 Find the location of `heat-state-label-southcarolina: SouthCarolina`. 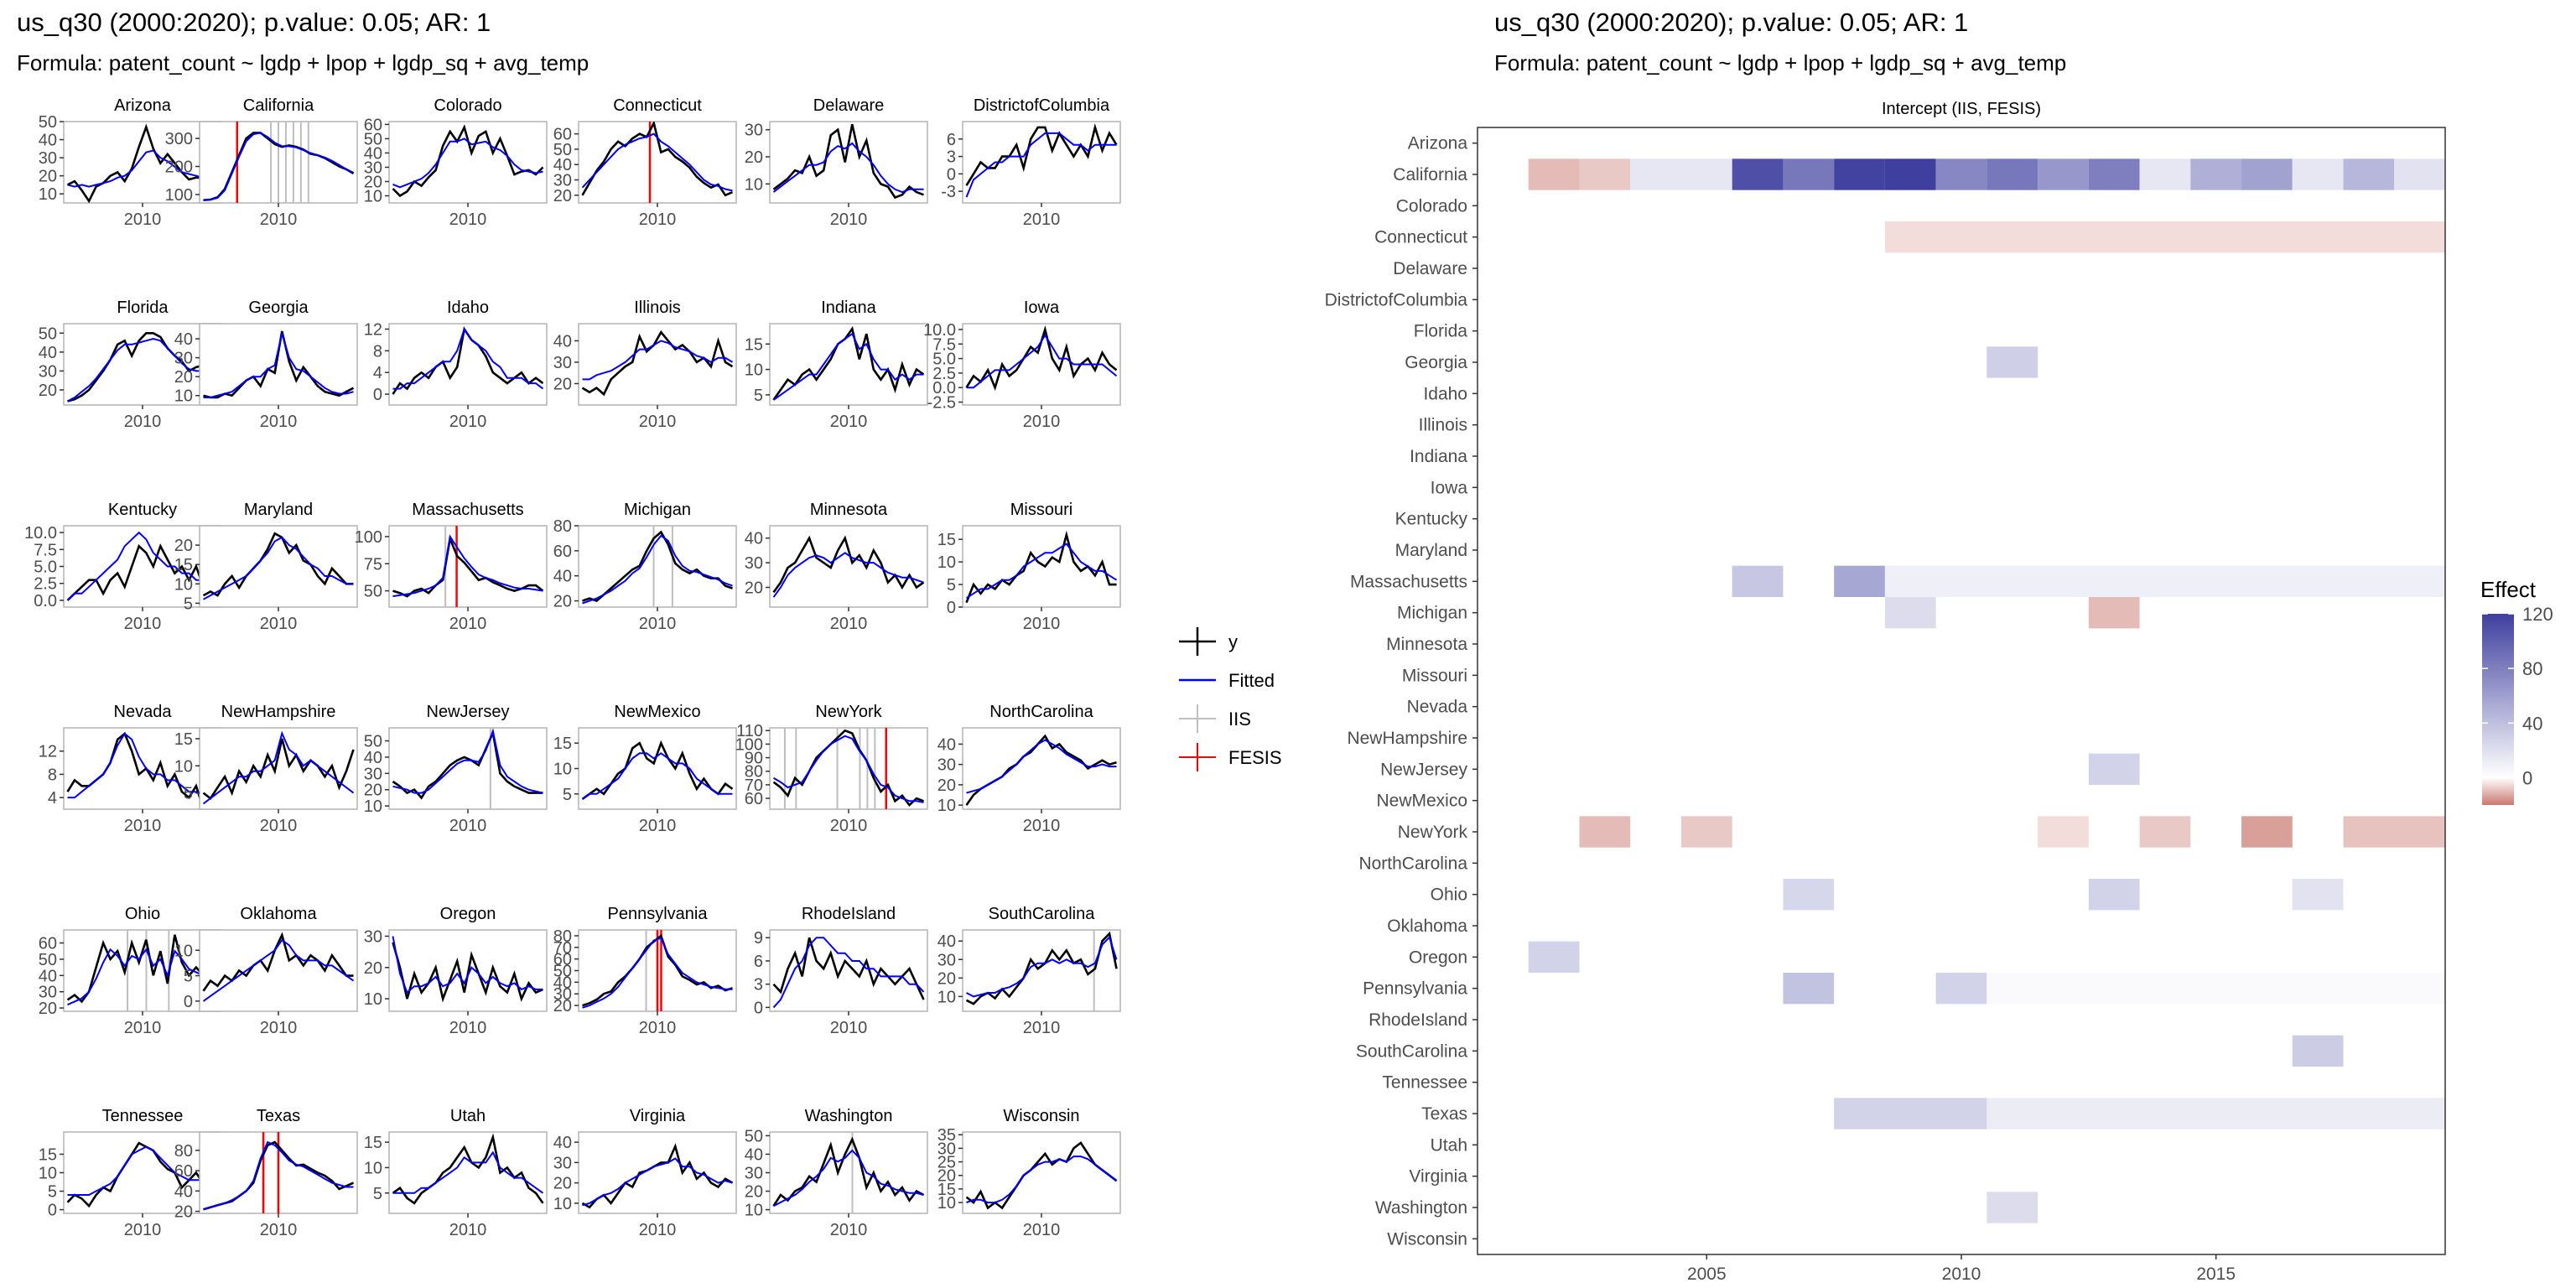

heat-state-label-southcarolina: SouthCarolina is located at coordinates (1411, 1051).